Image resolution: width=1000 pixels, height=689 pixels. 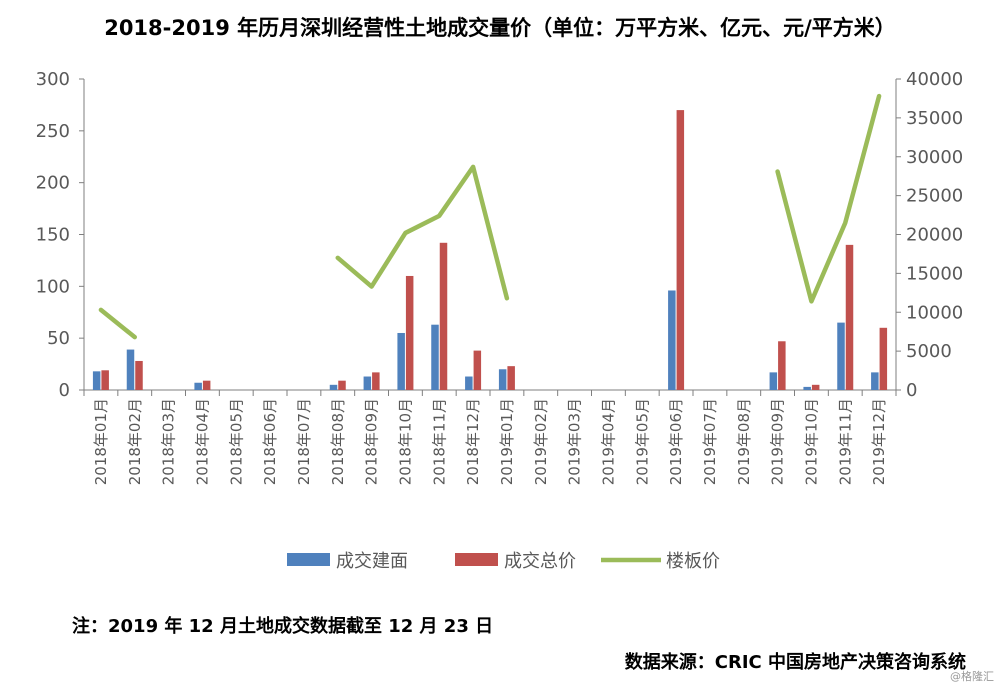 What do you see at coordinates (135, 441) in the screenshot?
I see `x-tick-label: 2018年02月` at bounding box center [135, 441].